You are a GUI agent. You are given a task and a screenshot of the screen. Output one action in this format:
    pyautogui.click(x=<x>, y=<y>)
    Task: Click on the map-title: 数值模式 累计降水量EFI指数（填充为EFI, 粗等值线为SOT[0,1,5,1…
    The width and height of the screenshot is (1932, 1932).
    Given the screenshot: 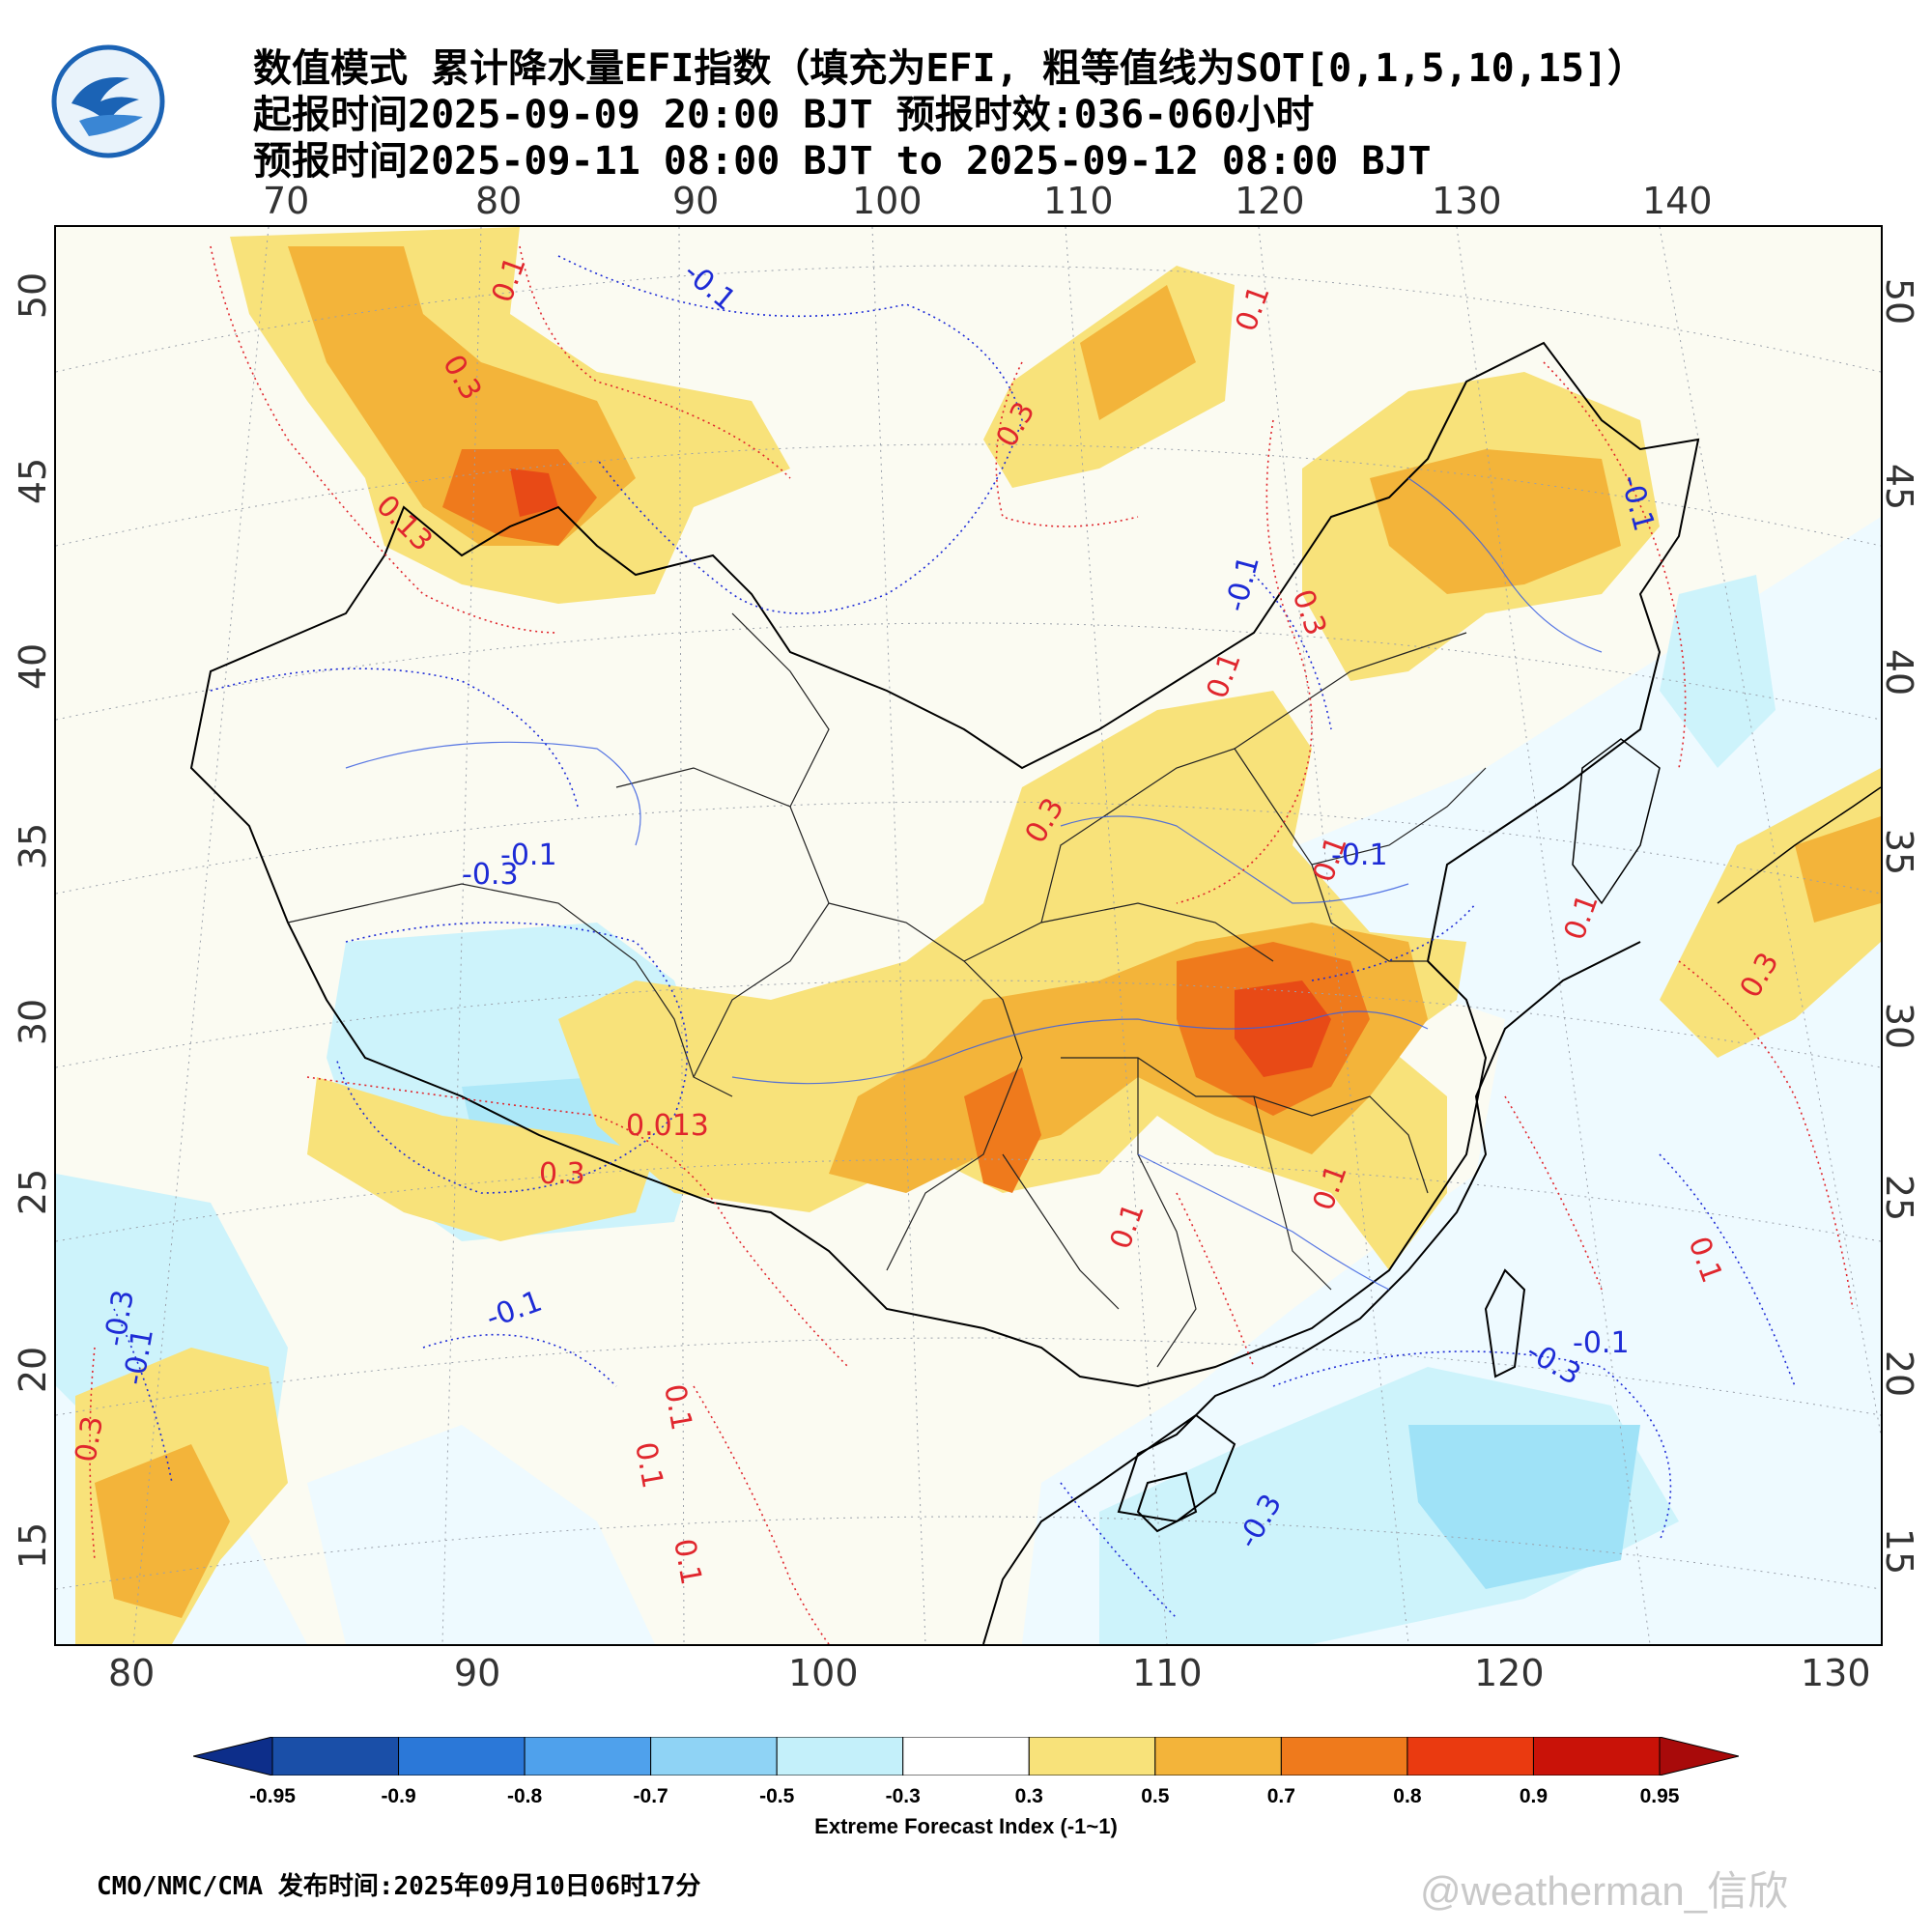 What is the action you would take?
    pyautogui.click(x=950, y=68)
    